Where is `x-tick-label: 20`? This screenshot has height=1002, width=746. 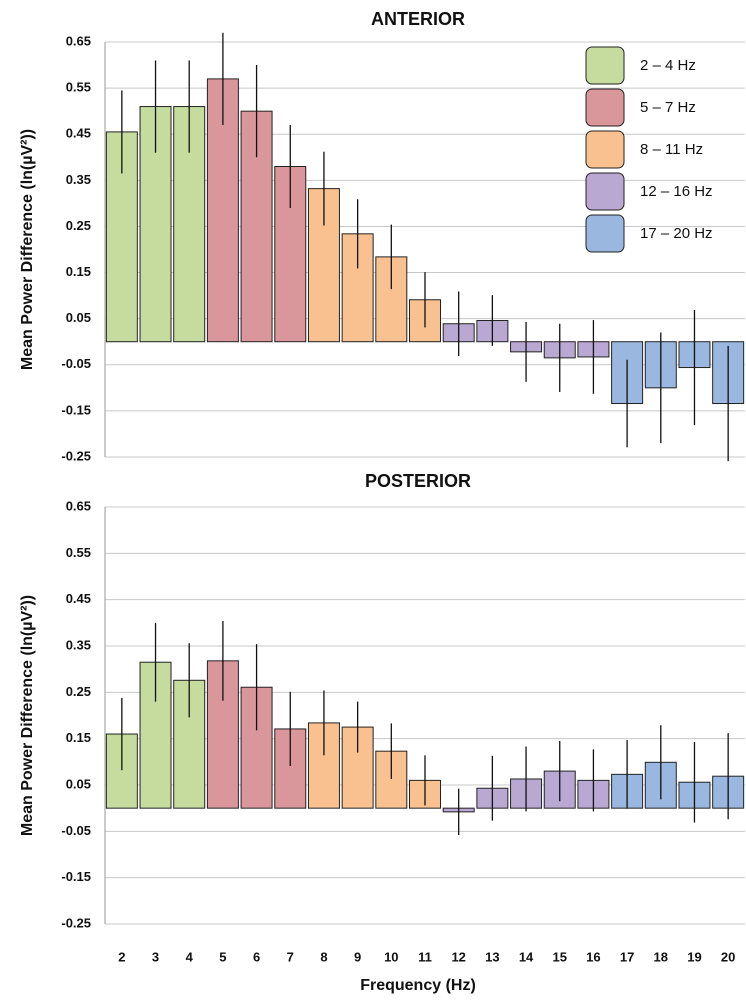
x-tick-label: 20 is located at coordinates (728, 956).